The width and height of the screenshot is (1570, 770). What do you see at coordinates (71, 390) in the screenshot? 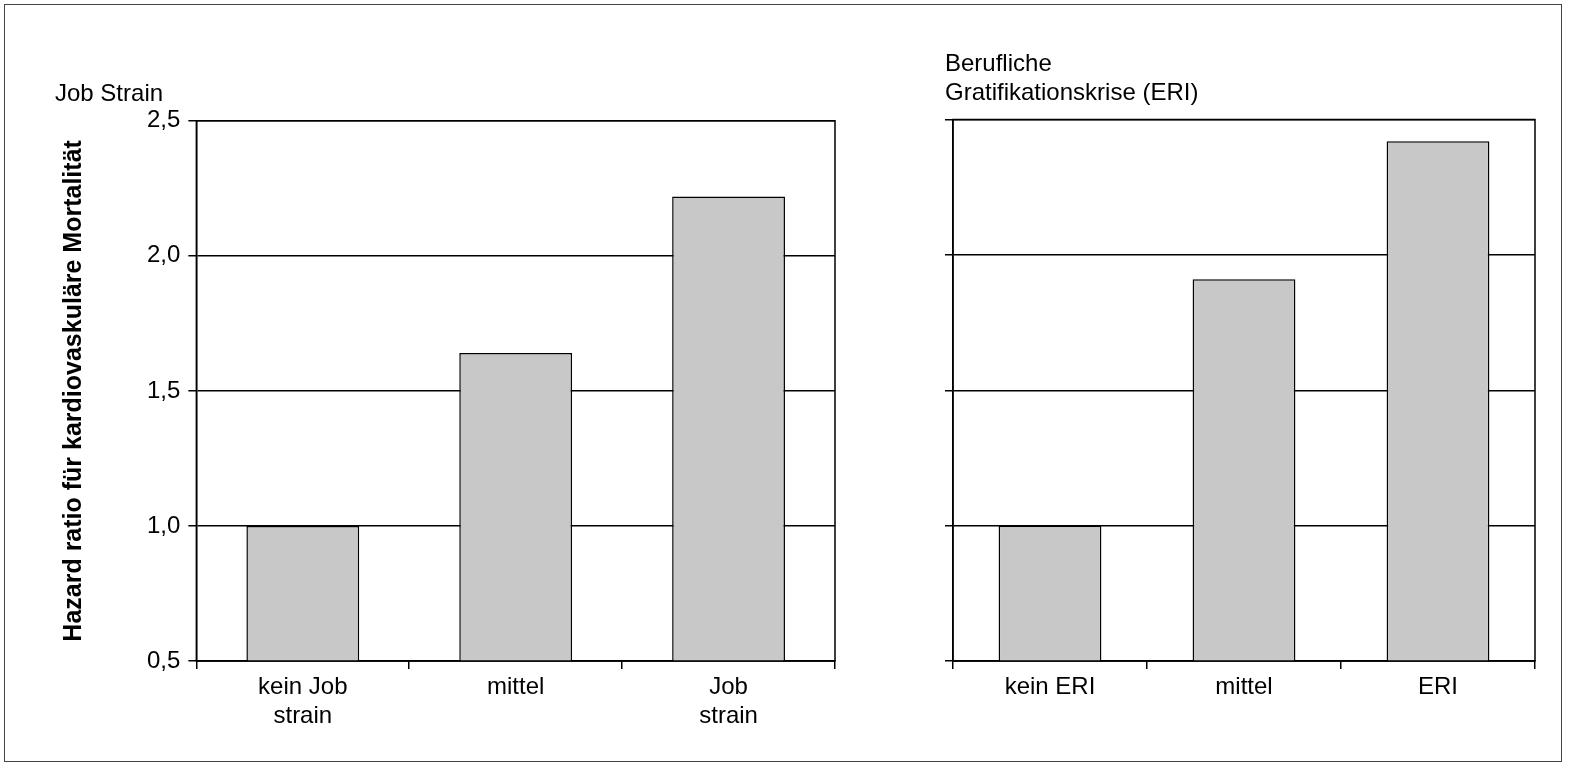
I see `y-axis-title: Hazard ratio für kardiovaskuläre Mortalität` at bounding box center [71, 390].